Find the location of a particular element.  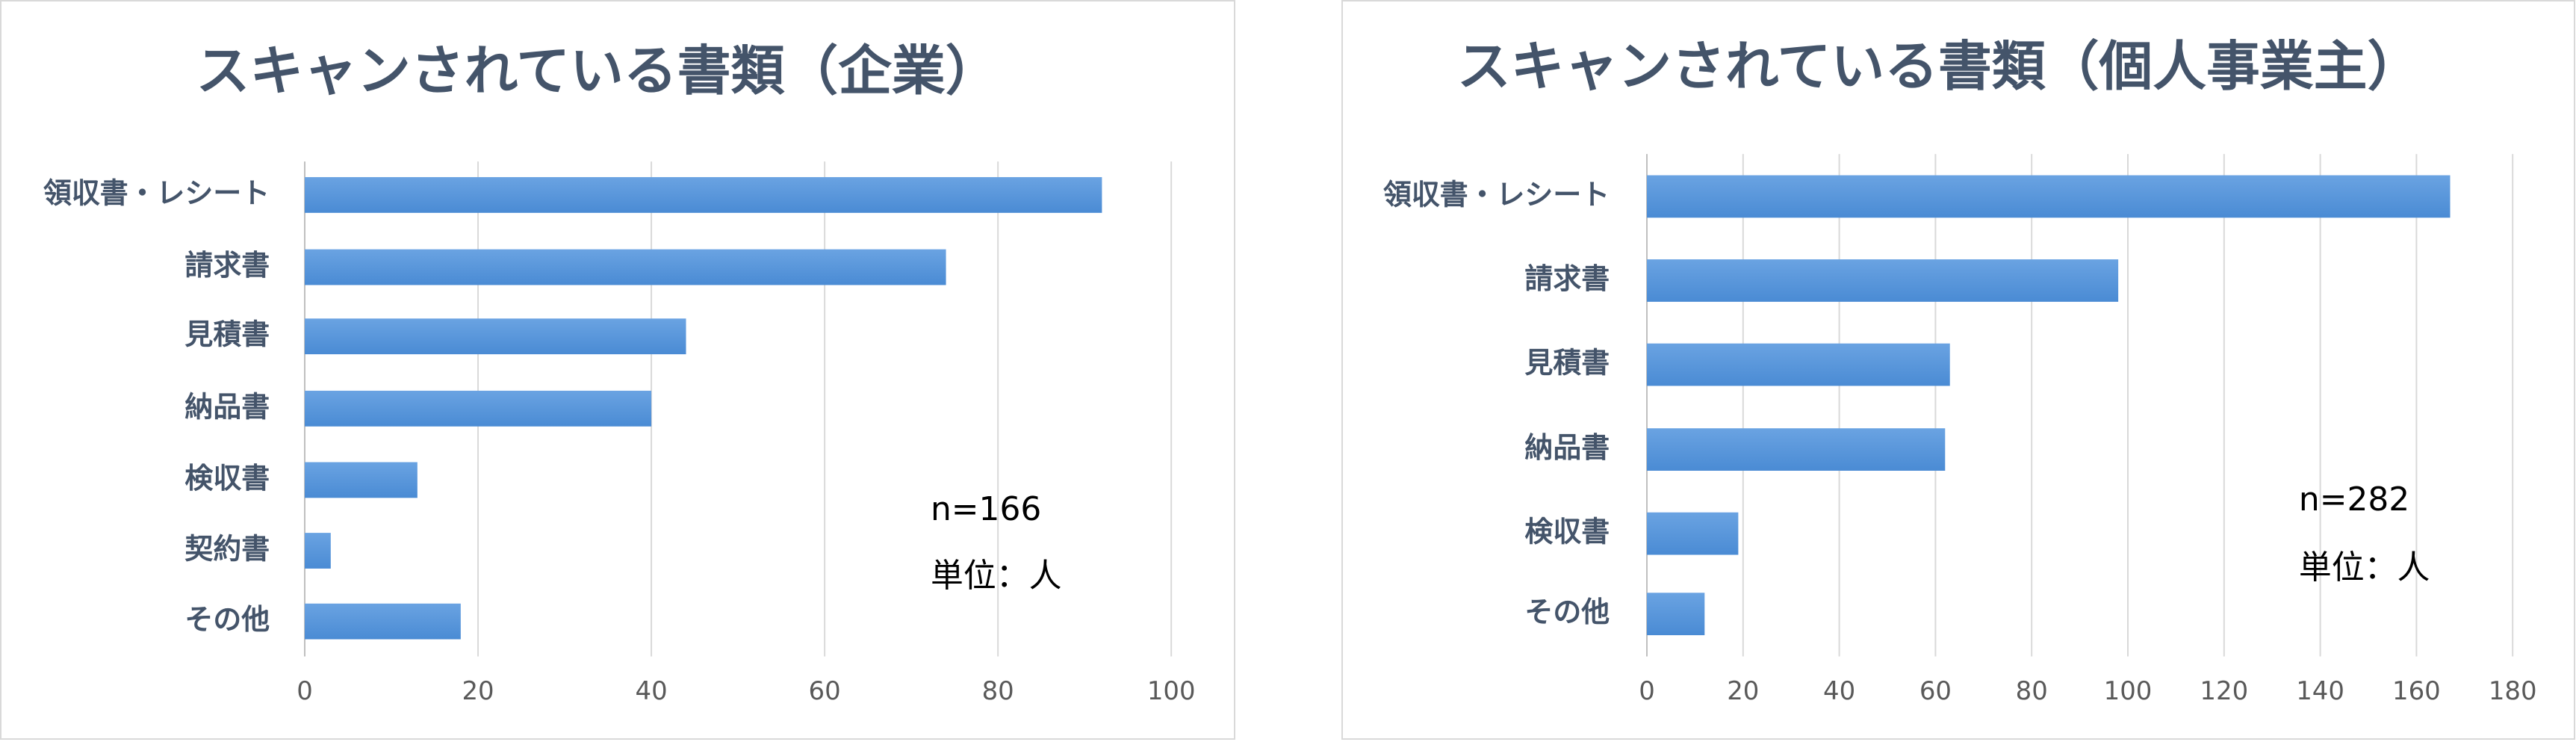

chart-title: スキャンされている書類（企業） is located at coordinates (597, 71).